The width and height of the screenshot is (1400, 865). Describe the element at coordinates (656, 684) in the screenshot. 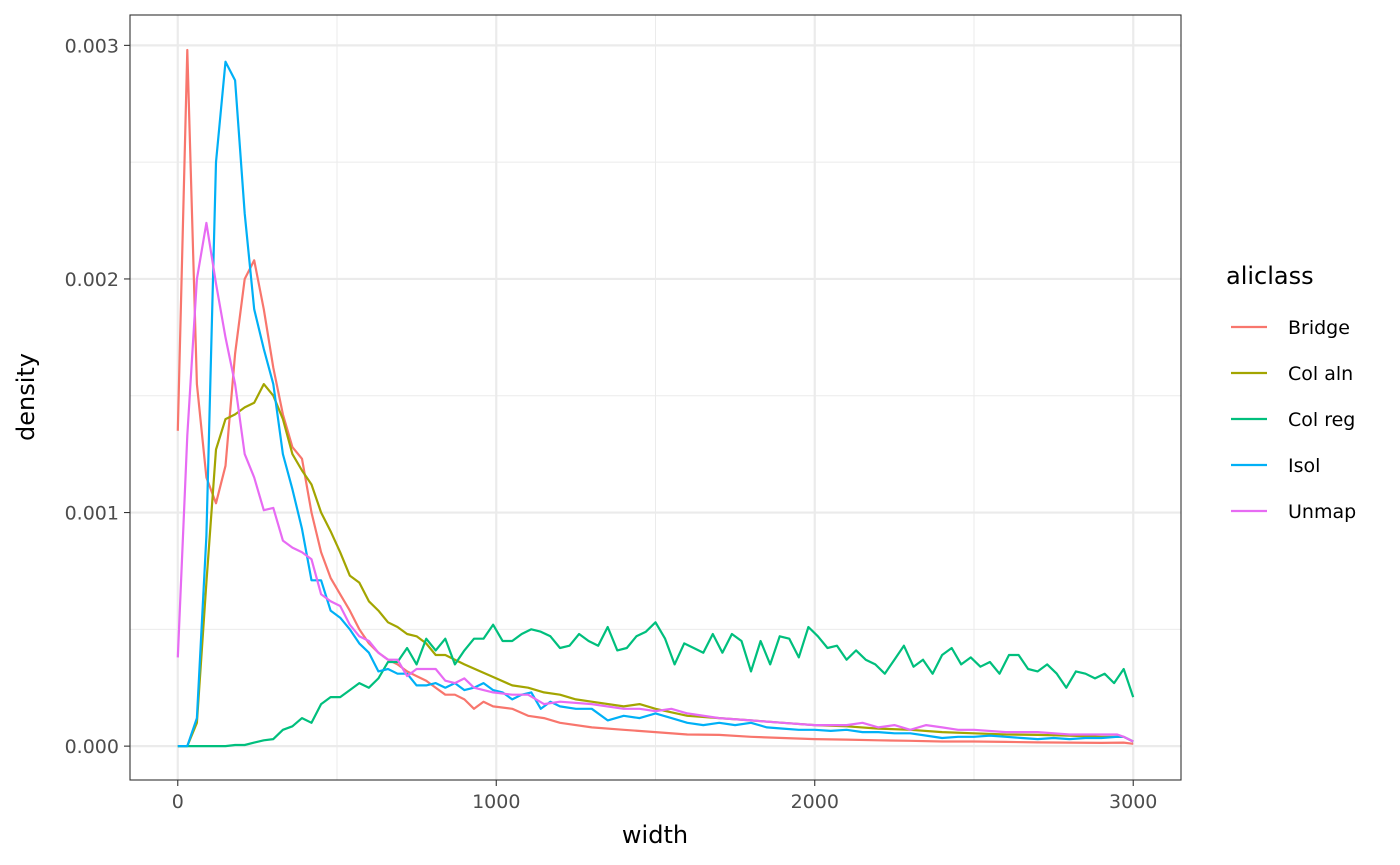

I see `series-line-col-reg` at that location.